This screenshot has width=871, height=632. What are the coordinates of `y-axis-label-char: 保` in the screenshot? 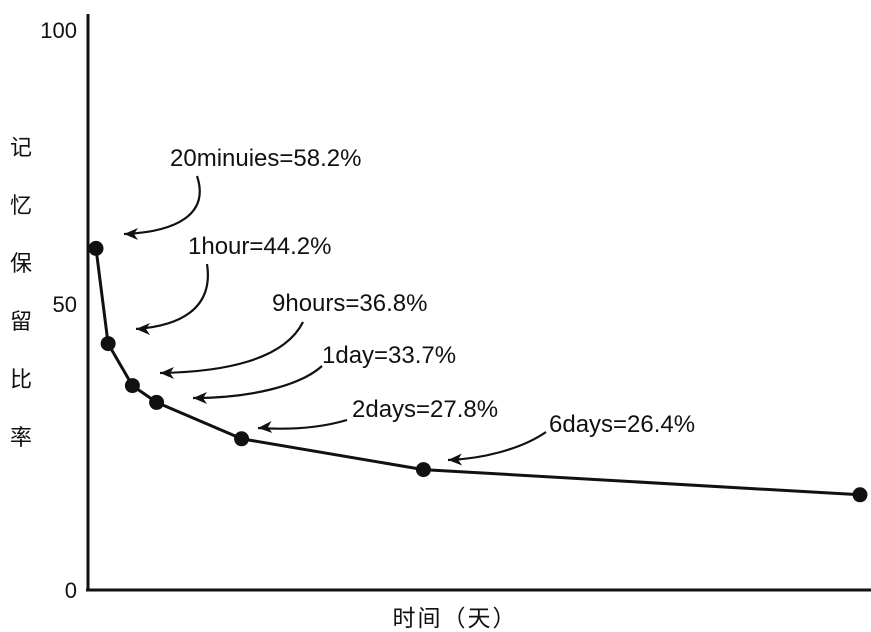 It's located at (21, 264).